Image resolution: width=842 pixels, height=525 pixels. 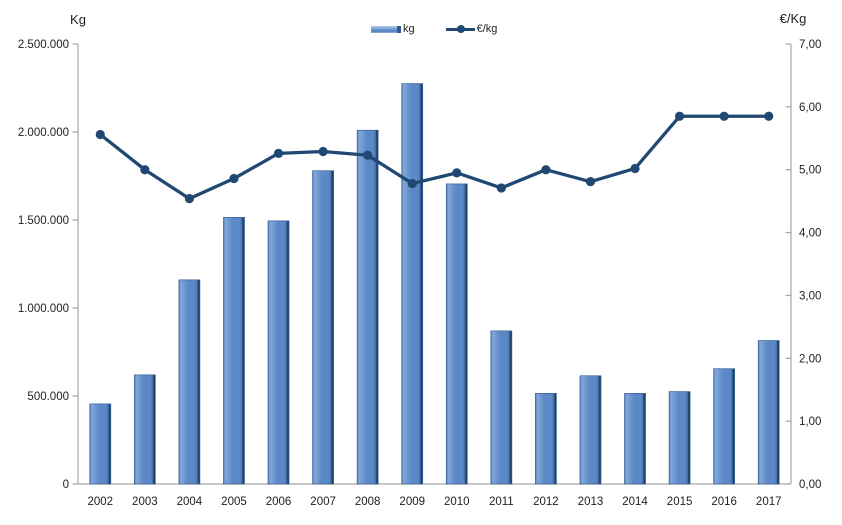 I want to click on bar-2010, so click(x=456, y=334).